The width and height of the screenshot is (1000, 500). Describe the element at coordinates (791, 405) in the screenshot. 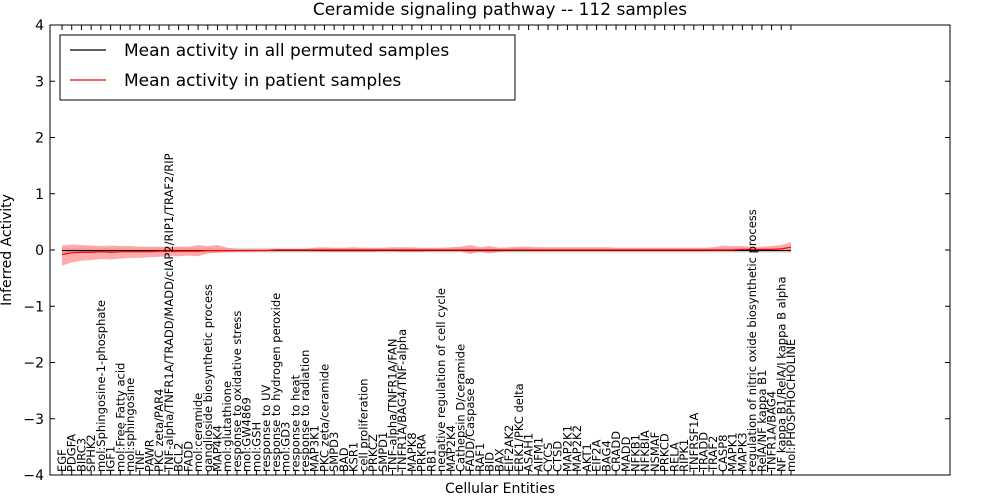

I see `x-tick-label: mol:PHOSPHOCHOLINE` at that location.